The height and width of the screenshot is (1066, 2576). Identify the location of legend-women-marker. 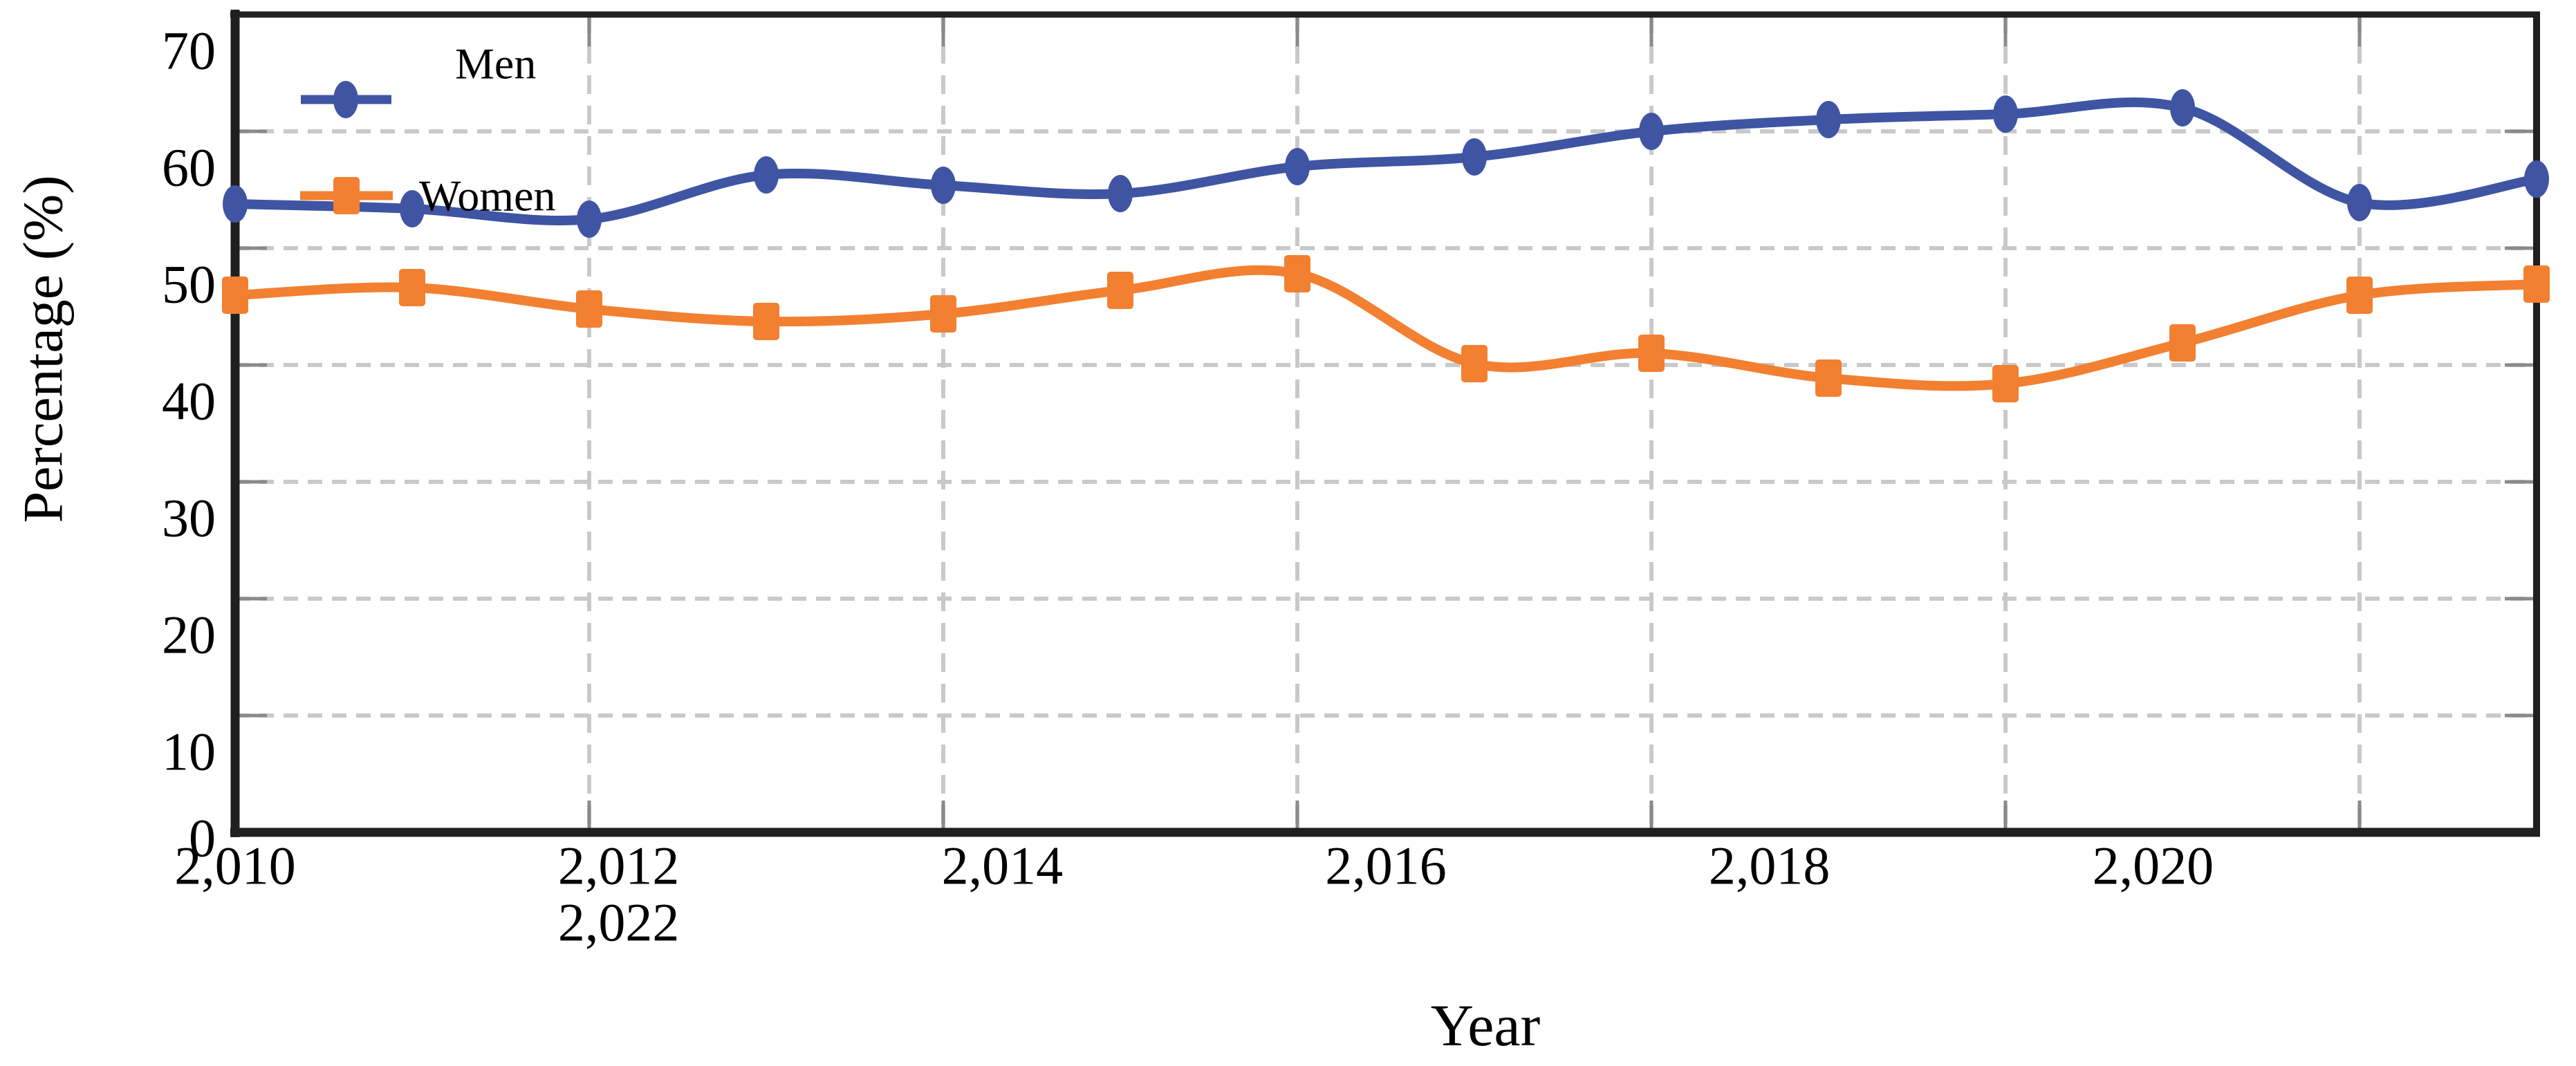
(346, 195).